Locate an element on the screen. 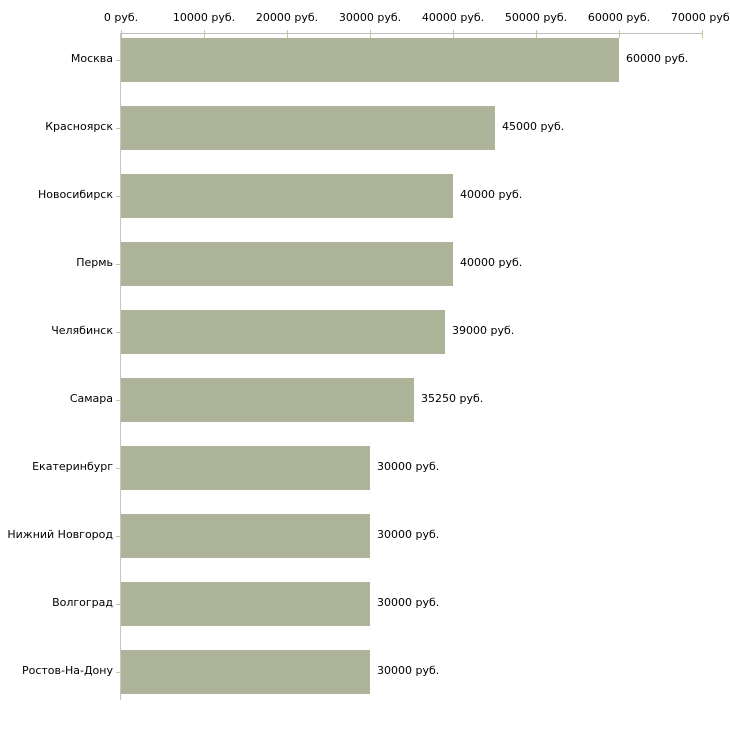  x-tick-label: 10000 руб. is located at coordinates (204, 17).